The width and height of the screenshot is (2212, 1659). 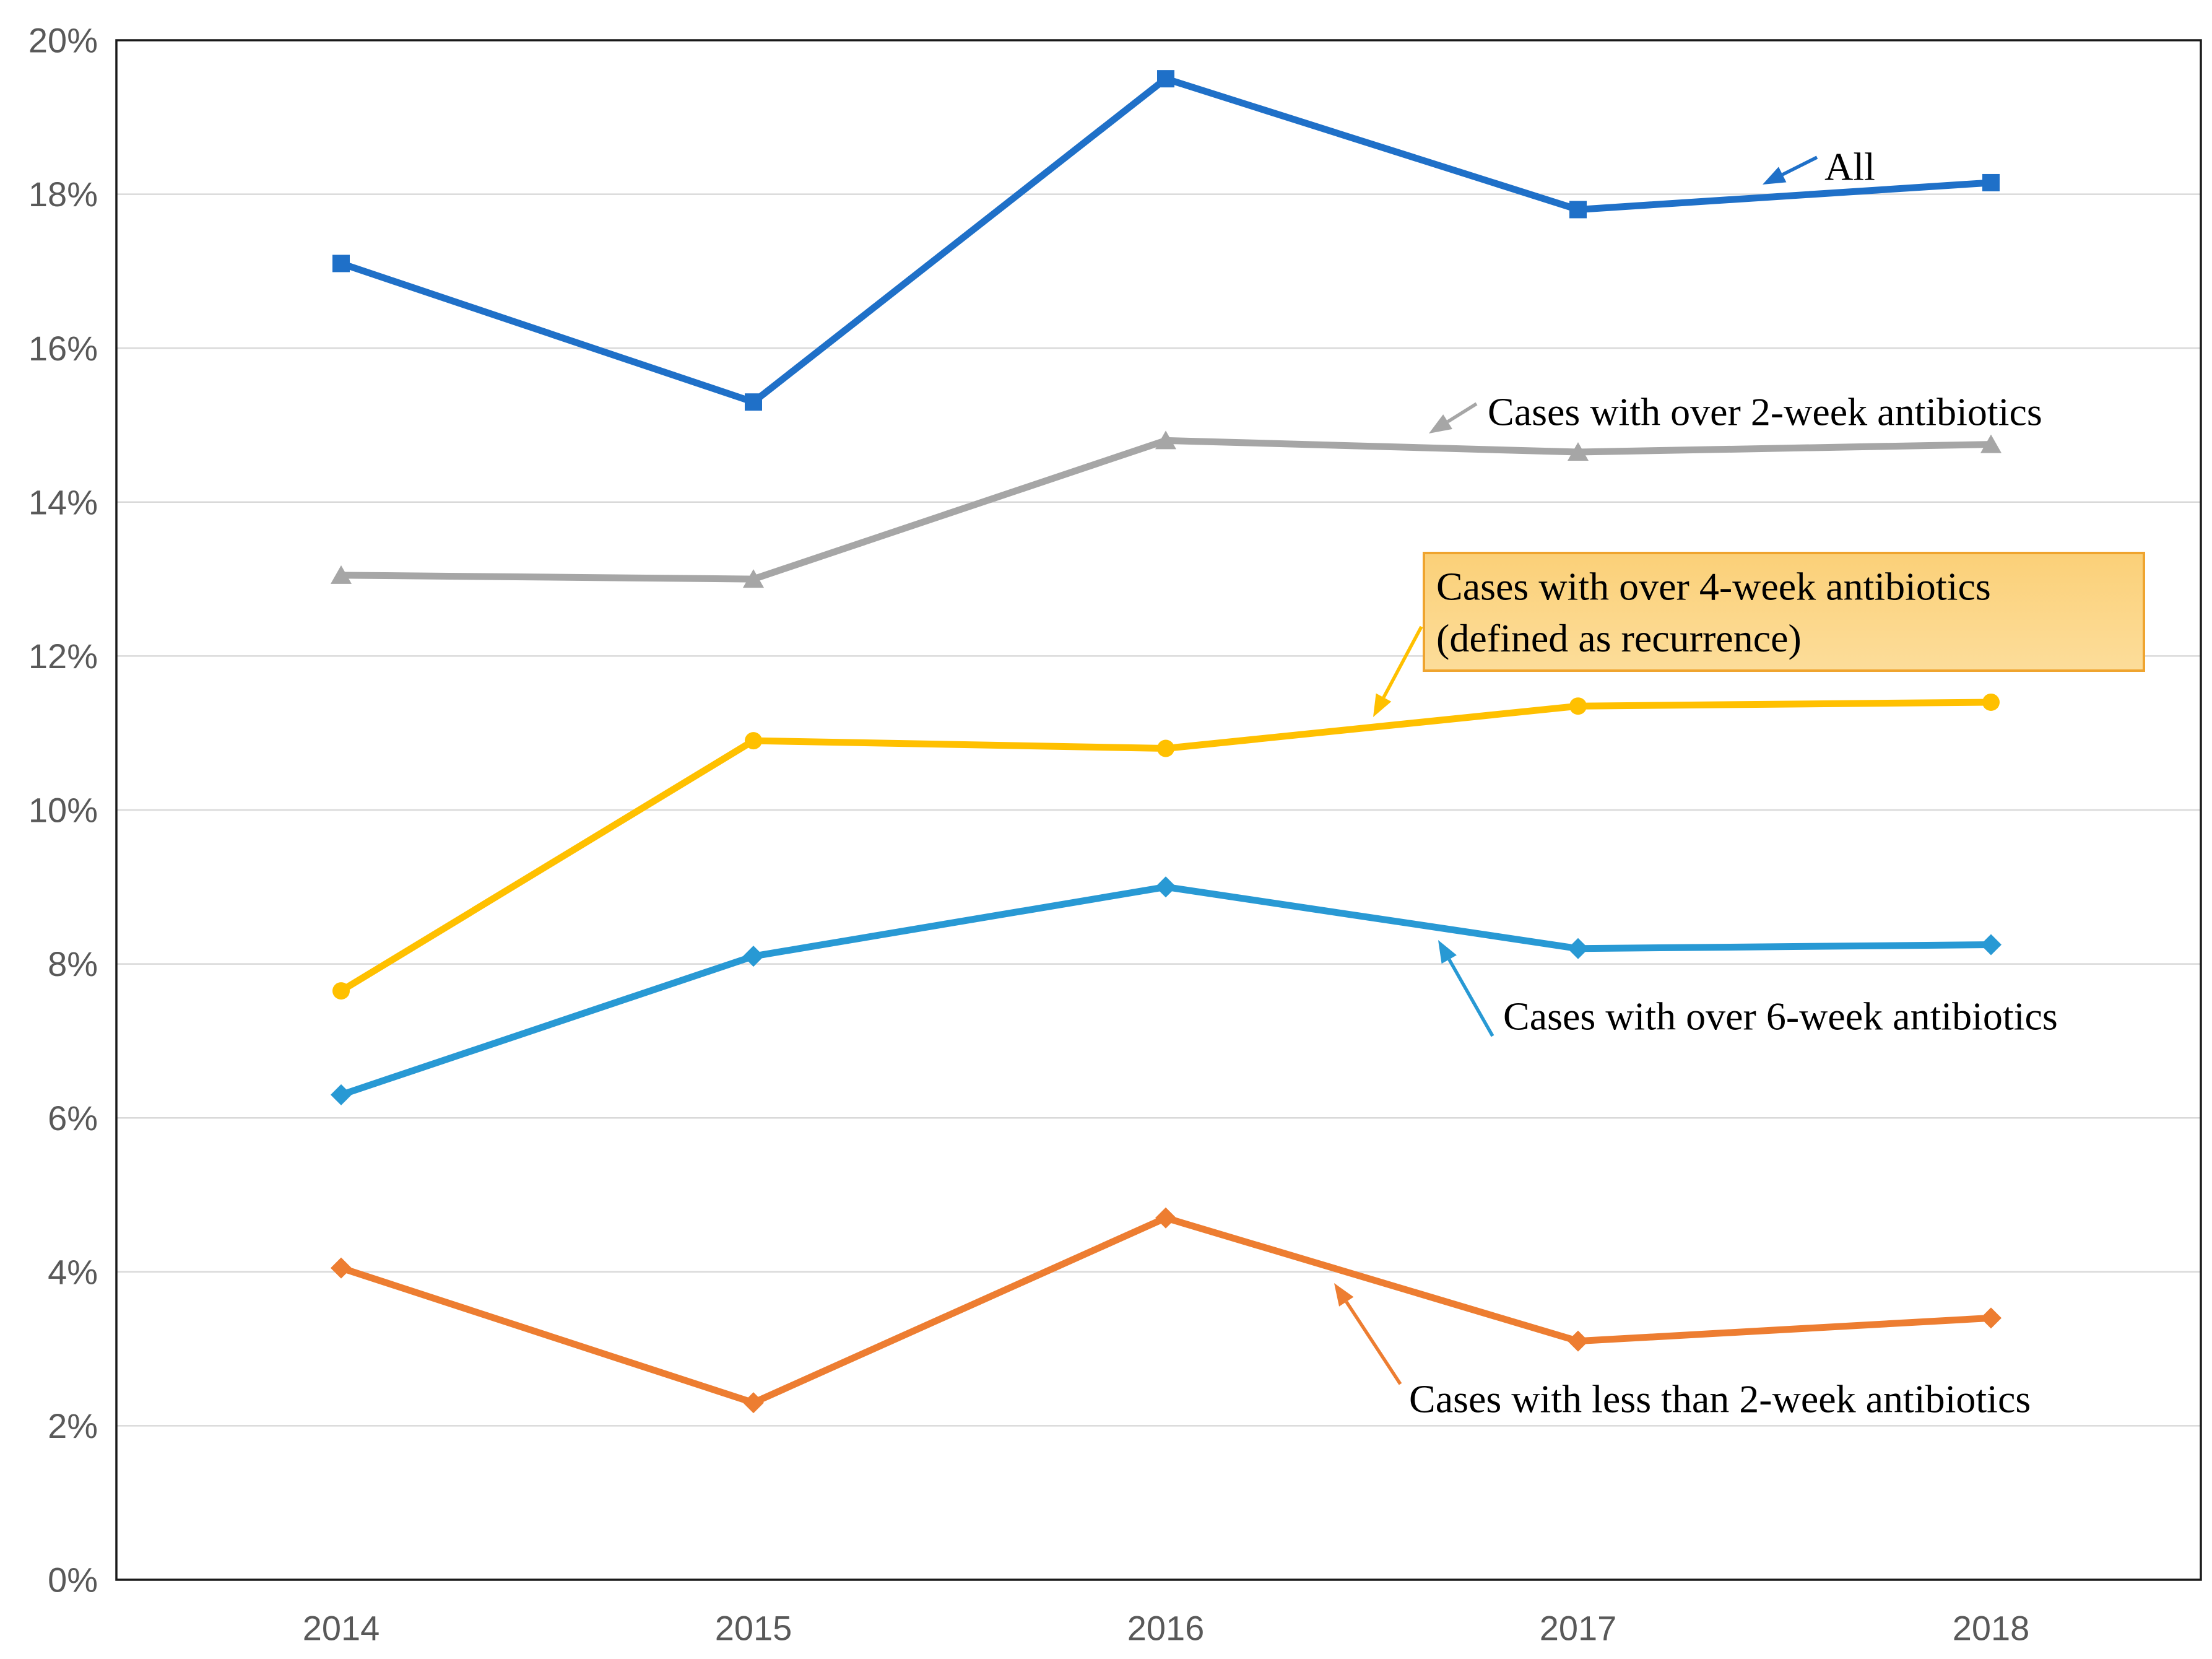 What do you see at coordinates (1849, 166) in the screenshot?
I see `annotation-label-all: All` at bounding box center [1849, 166].